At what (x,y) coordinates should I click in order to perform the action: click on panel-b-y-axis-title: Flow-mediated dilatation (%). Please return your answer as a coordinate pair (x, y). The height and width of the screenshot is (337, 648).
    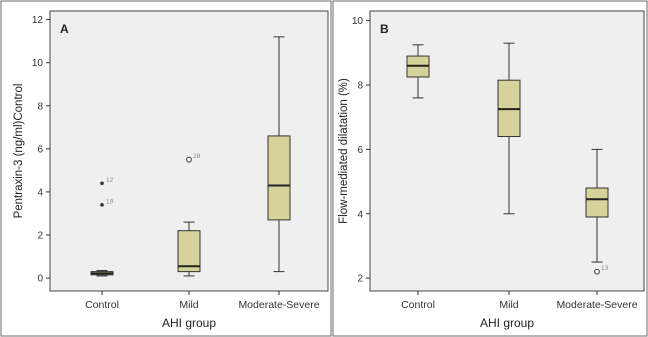
    Looking at the image, I should click on (344, 151).